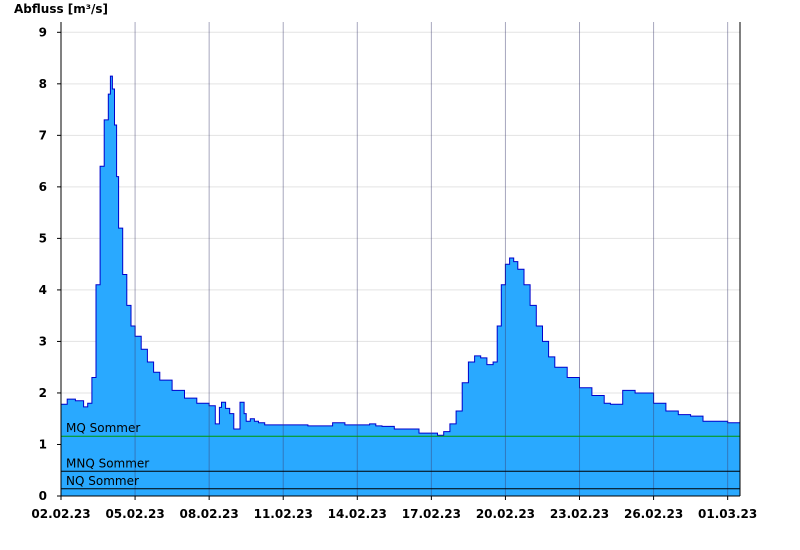 The image size is (800, 550). What do you see at coordinates (43, 135) in the screenshot?
I see `y-tick-label: 7` at bounding box center [43, 135].